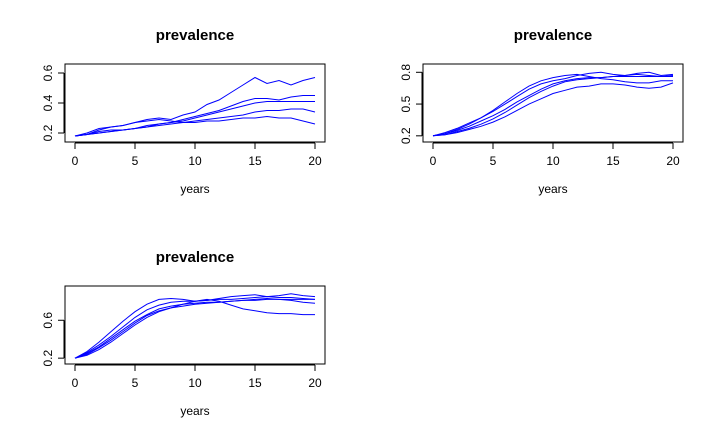 This screenshot has height=443, width=716. I want to click on x-axis-3: 0 5 10 15 20, so click(197, 377).